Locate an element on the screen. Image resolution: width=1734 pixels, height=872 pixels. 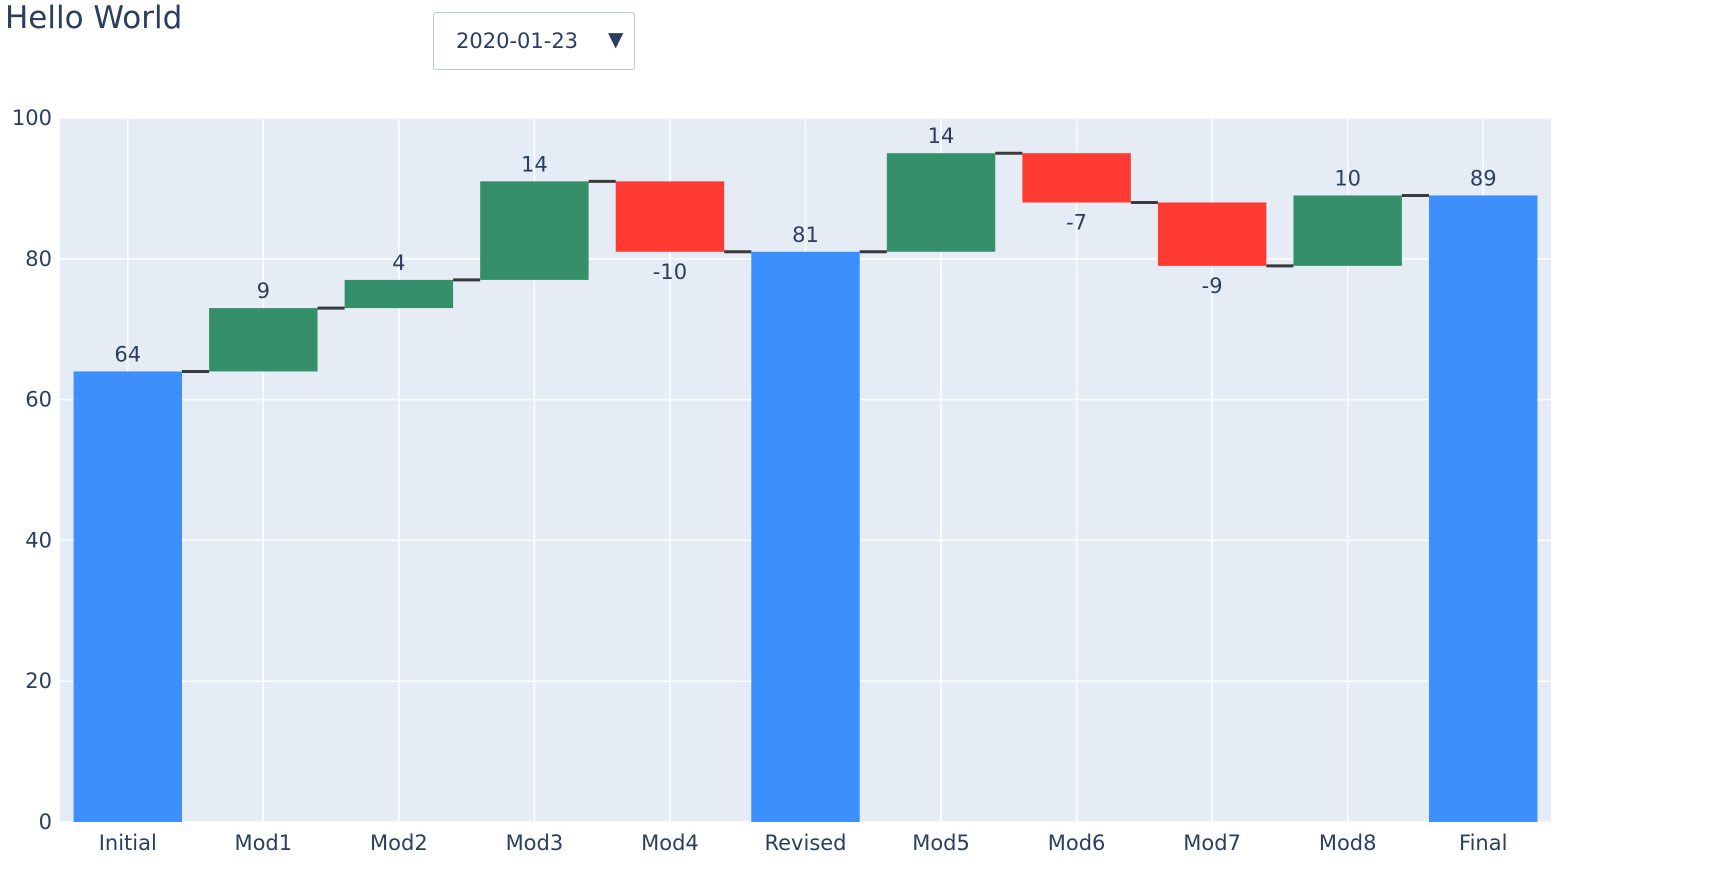
x-tick-label: Mod2 is located at coordinates (399, 843).